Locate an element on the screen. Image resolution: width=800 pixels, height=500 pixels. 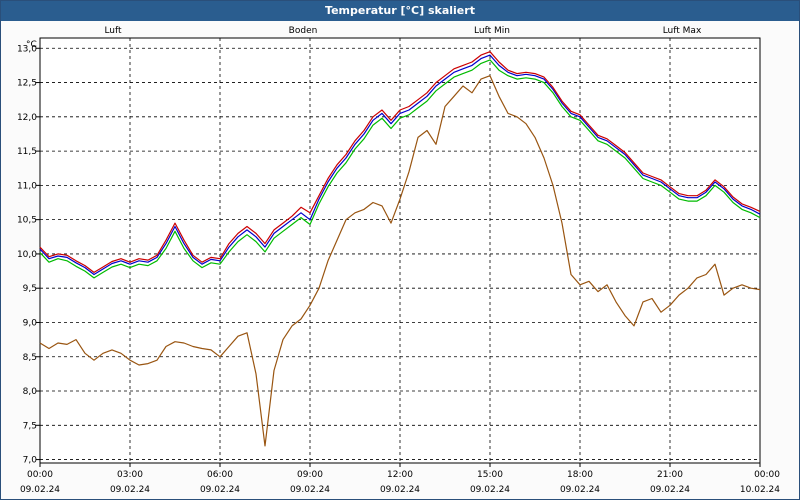
legend: Luft Boden Luft Min Luft Max is located at coordinates (403, 31).